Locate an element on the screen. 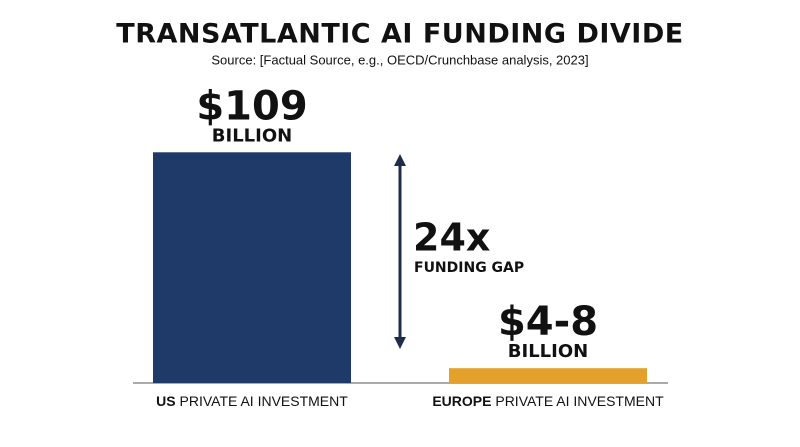 This screenshot has width=800, height=447. x-tick-label: EUROPE PRIVATE AI INVESTMENT is located at coordinates (548, 401).